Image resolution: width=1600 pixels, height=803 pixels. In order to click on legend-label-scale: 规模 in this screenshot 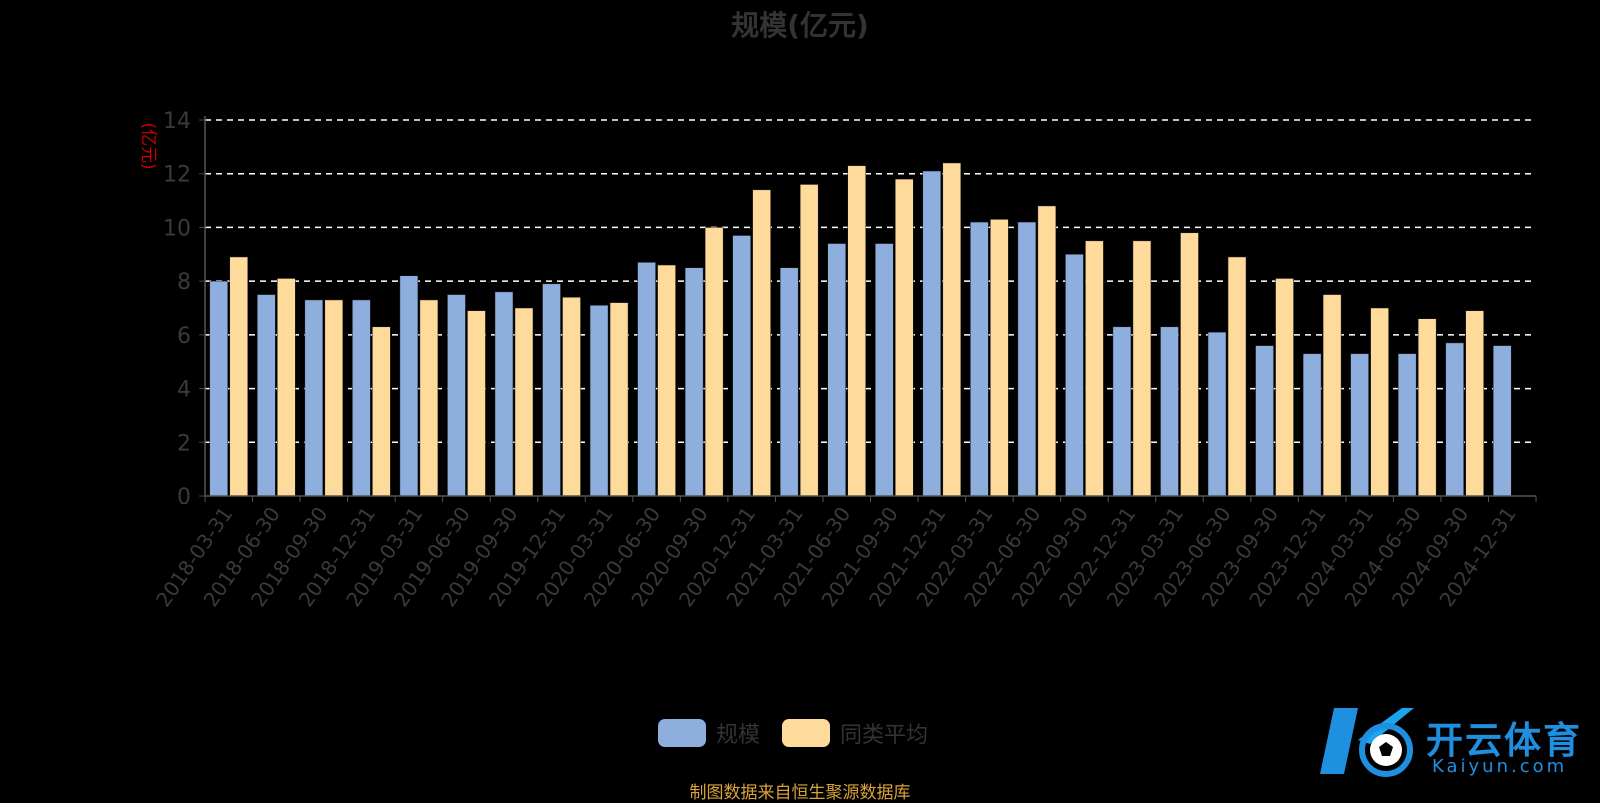, I will do `click(738, 735)`.